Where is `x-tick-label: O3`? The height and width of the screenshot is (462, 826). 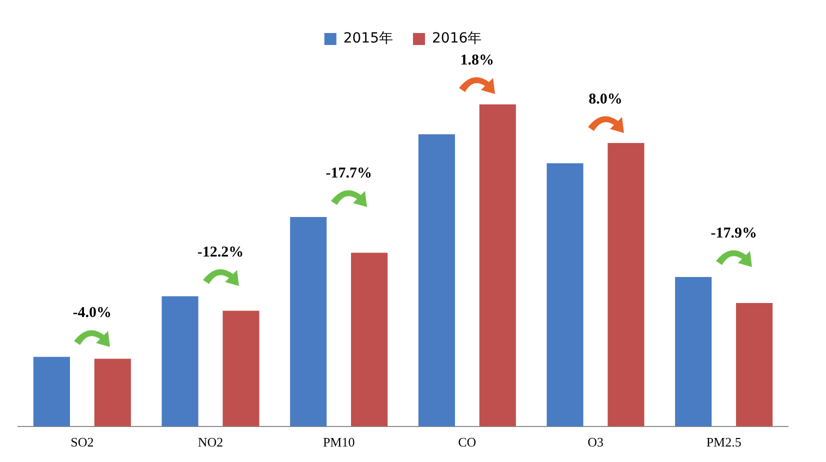 x-tick-label: O3 is located at coordinates (596, 442).